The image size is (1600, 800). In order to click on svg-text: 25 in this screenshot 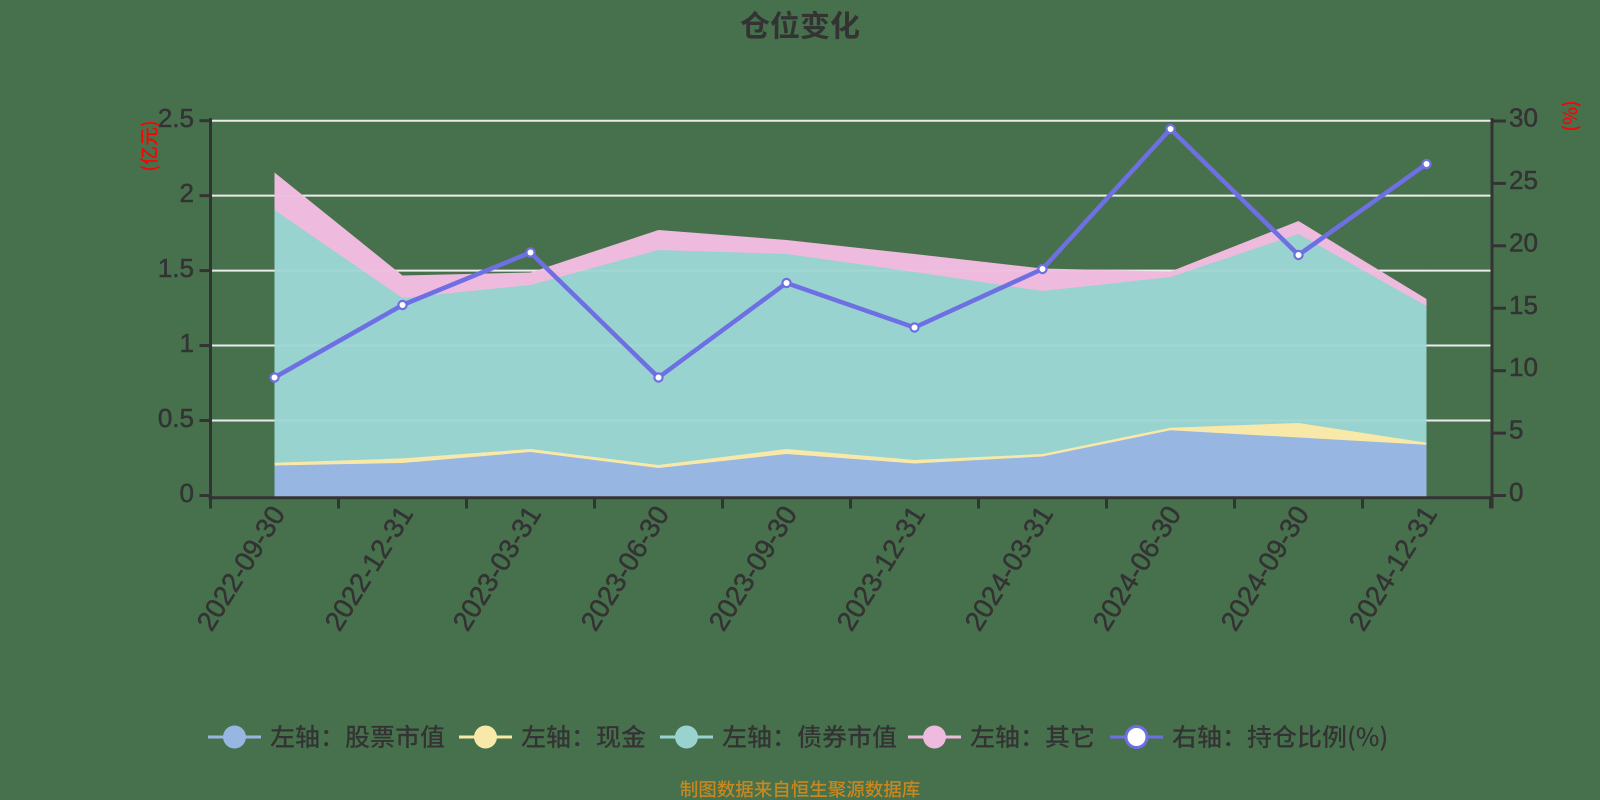, I will do `click(1523, 180)`.